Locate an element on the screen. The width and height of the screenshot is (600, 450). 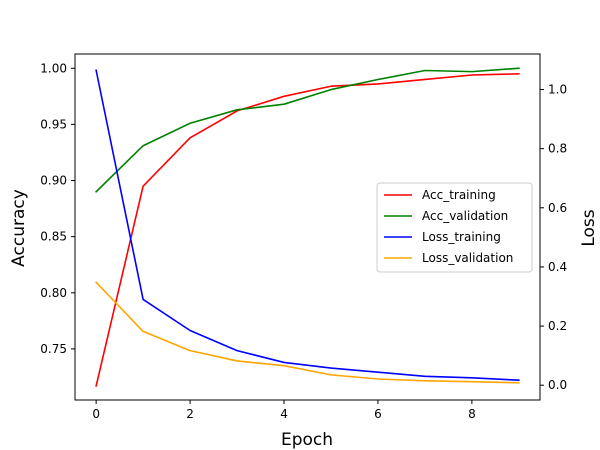
legend-label-loss-validation: Loss_validation is located at coordinates (467, 258).